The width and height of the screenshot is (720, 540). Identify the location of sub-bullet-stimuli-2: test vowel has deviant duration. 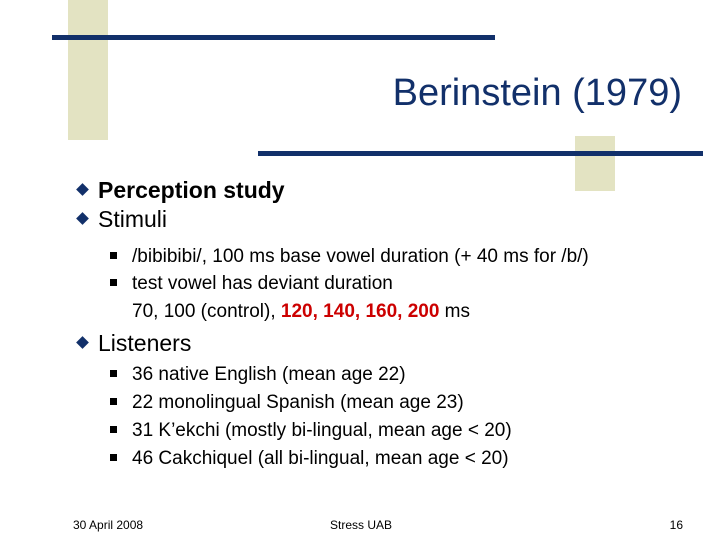
(251, 284).